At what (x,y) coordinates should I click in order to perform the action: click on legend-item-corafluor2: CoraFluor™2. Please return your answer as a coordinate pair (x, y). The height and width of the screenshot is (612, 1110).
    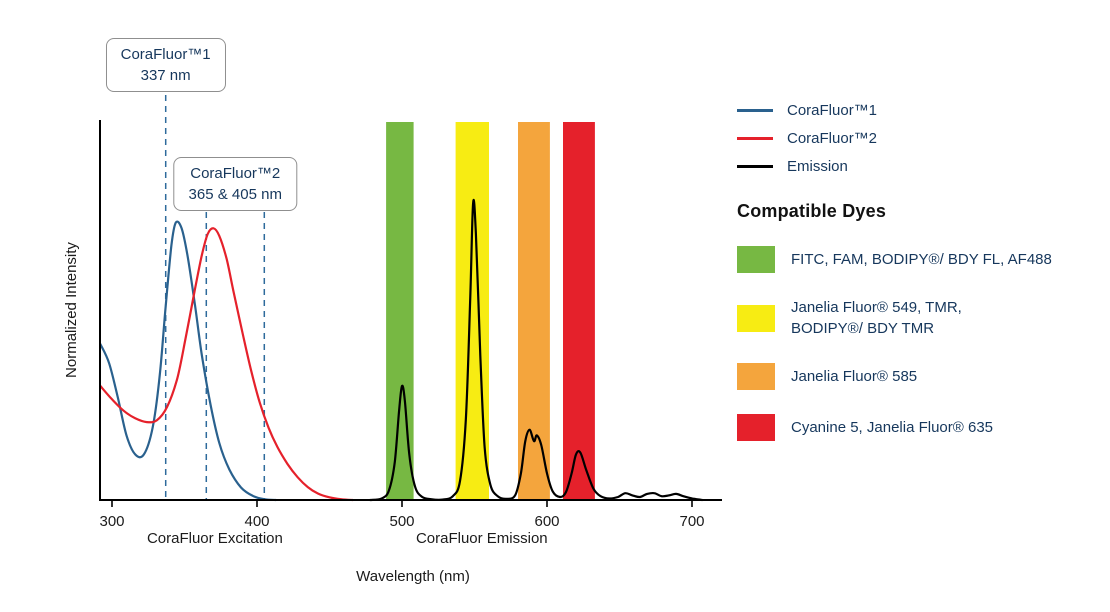
    Looking at the image, I should click on (920, 138).